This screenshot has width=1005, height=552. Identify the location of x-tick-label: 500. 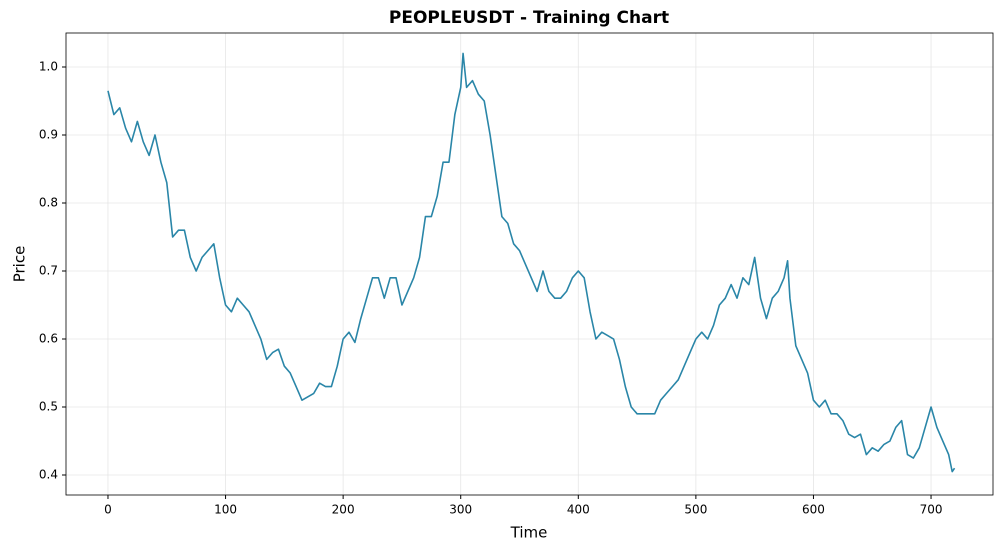
(695, 510).